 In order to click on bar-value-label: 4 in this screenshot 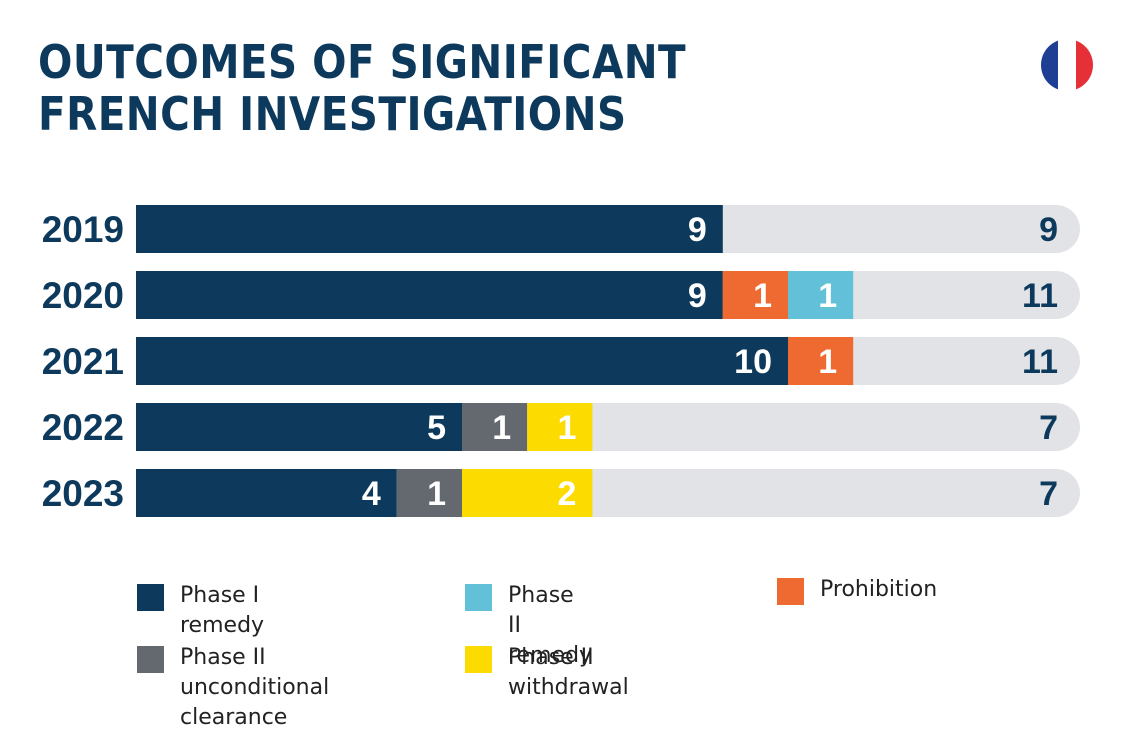, I will do `click(371, 494)`.